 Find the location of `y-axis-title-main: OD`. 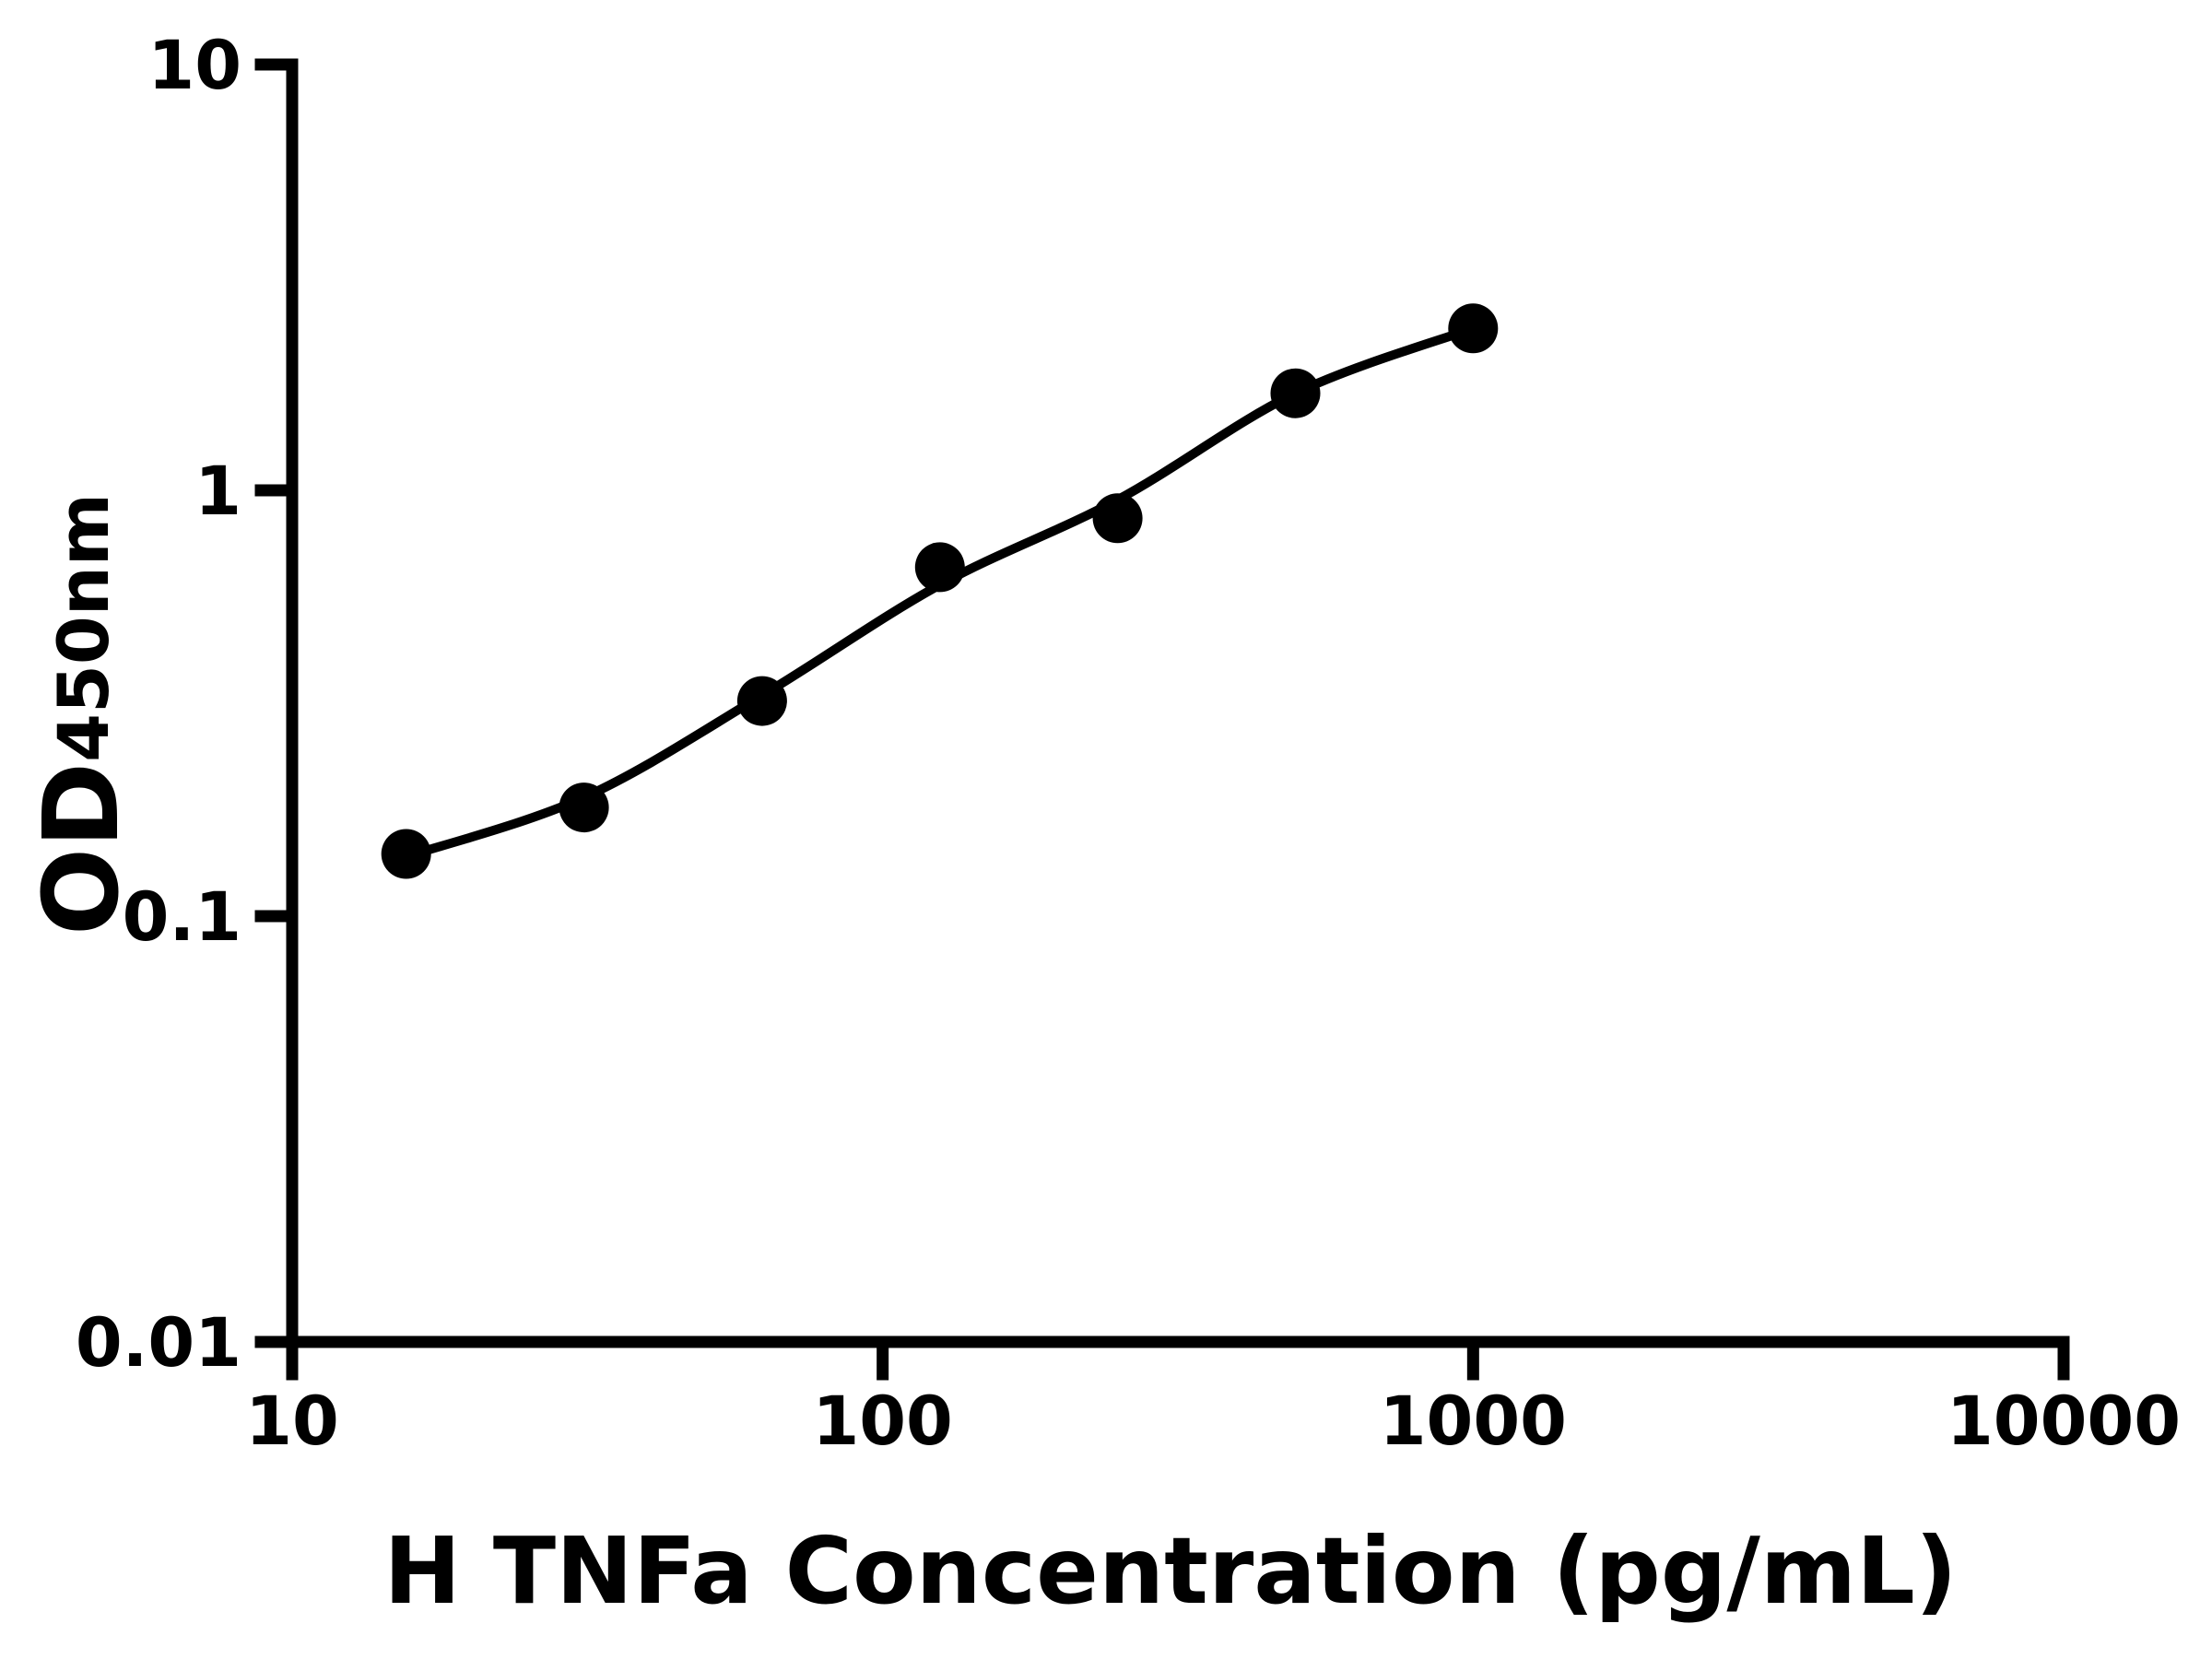

y-axis-title-main: OD is located at coordinates (82, 848).